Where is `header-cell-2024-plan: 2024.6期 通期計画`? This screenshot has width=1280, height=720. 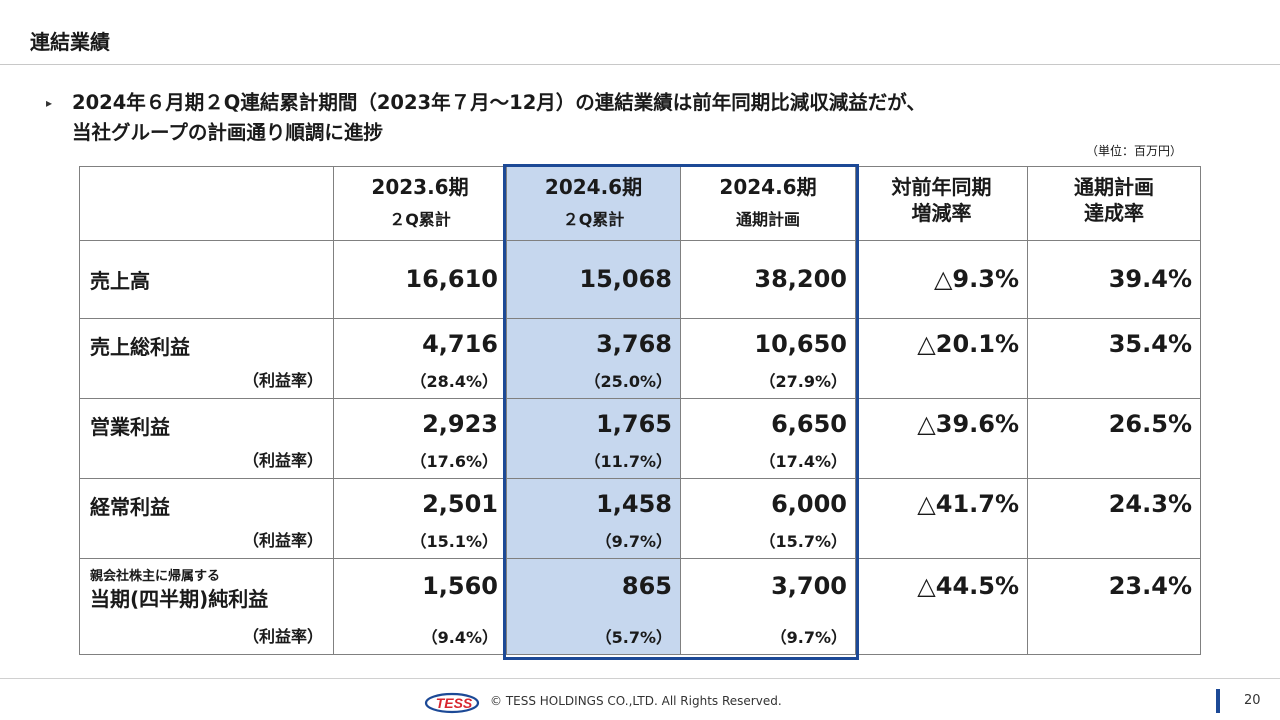
header-cell-2024-plan: 2024.6期 通期計画 is located at coordinates (768, 203).